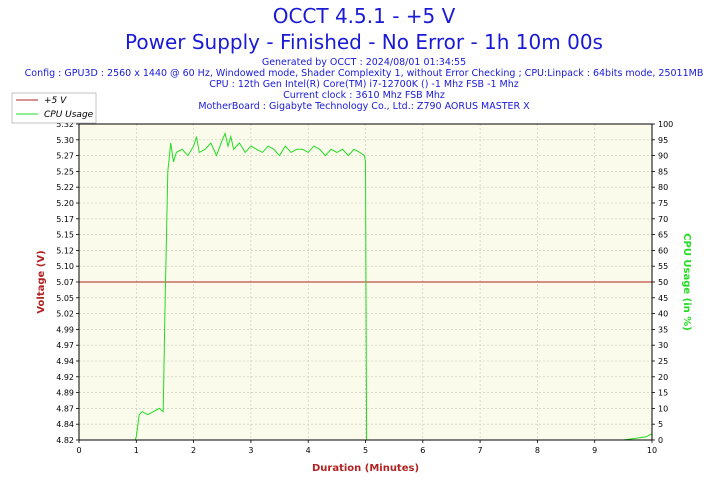 The height and width of the screenshot is (485, 728). Describe the element at coordinates (364, 95) in the screenshot. I see `info-clock: Current clock : 3610 Mhz FSB Mhz` at that location.